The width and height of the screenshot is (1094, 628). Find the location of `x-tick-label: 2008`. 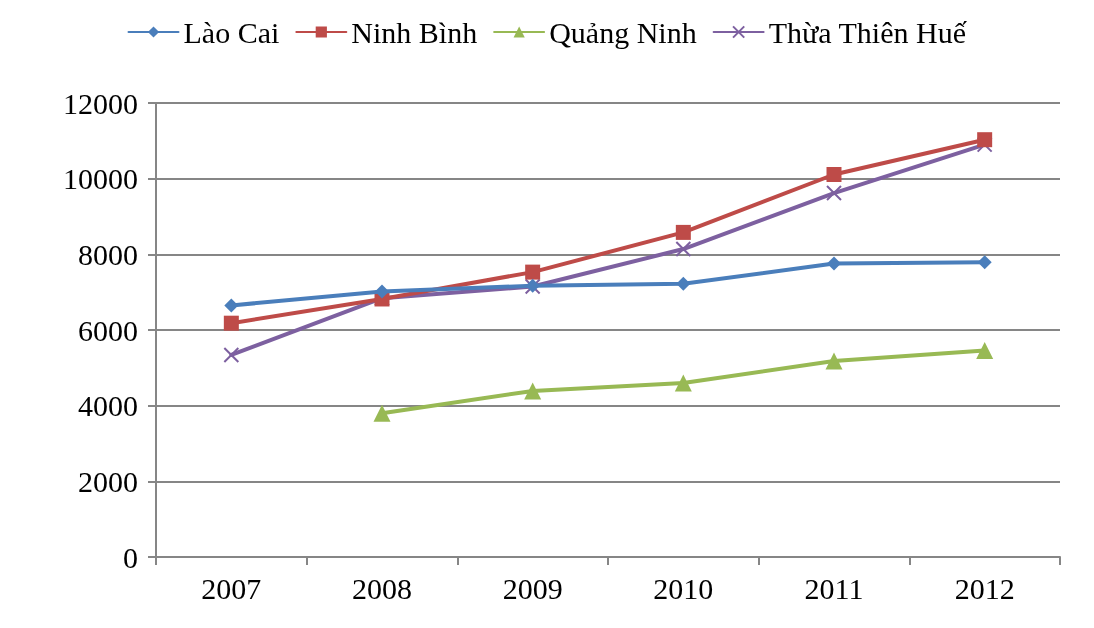

x-tick-label: 2008 is located at coordinates (382, 588).